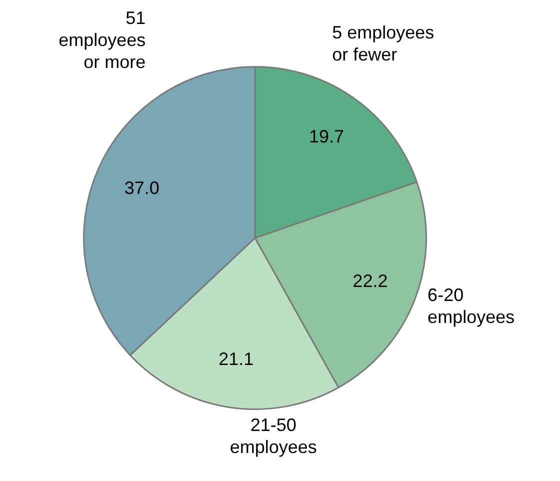  I want to click on slice-label: 21-50 employees, so click(273, 435).